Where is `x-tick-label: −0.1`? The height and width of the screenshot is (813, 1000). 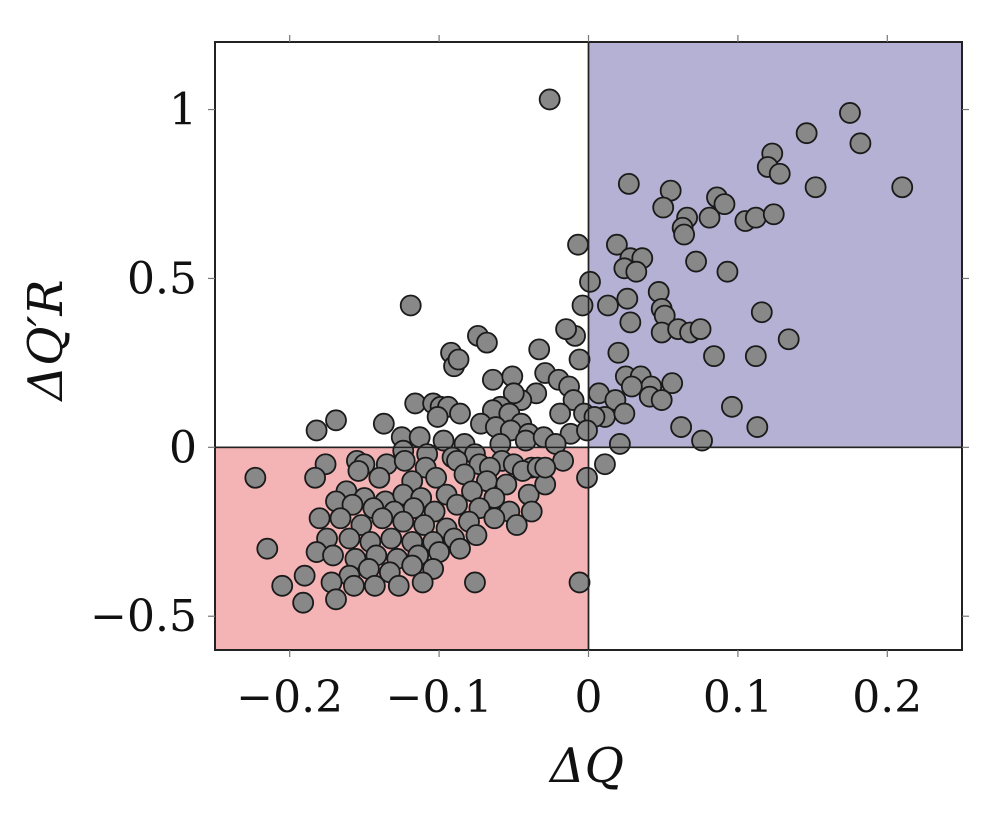 x-tick-label: −0.1 is located at coordinates (439, 697).